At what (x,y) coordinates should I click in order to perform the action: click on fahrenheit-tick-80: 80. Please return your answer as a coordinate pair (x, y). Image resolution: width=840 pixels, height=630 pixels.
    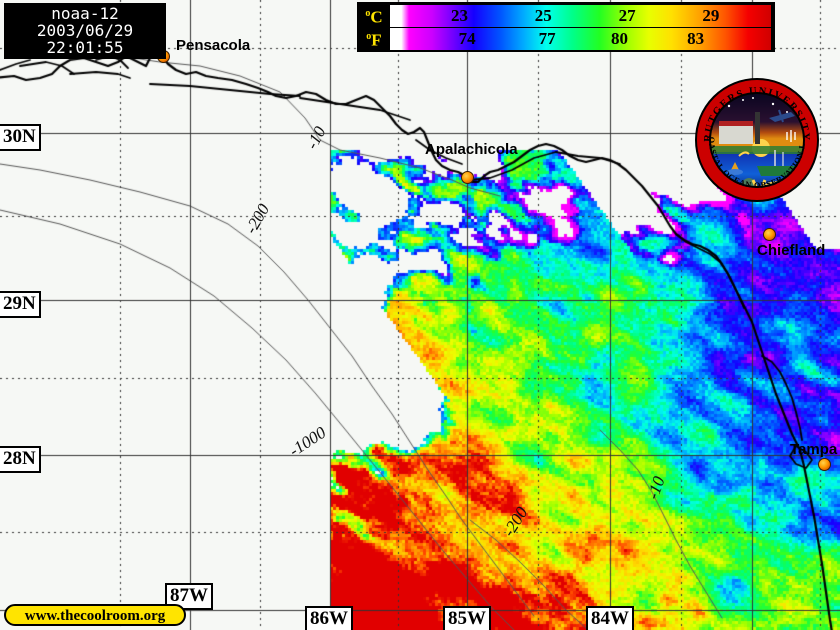
    Looking at the image, I should click on (619, 38).